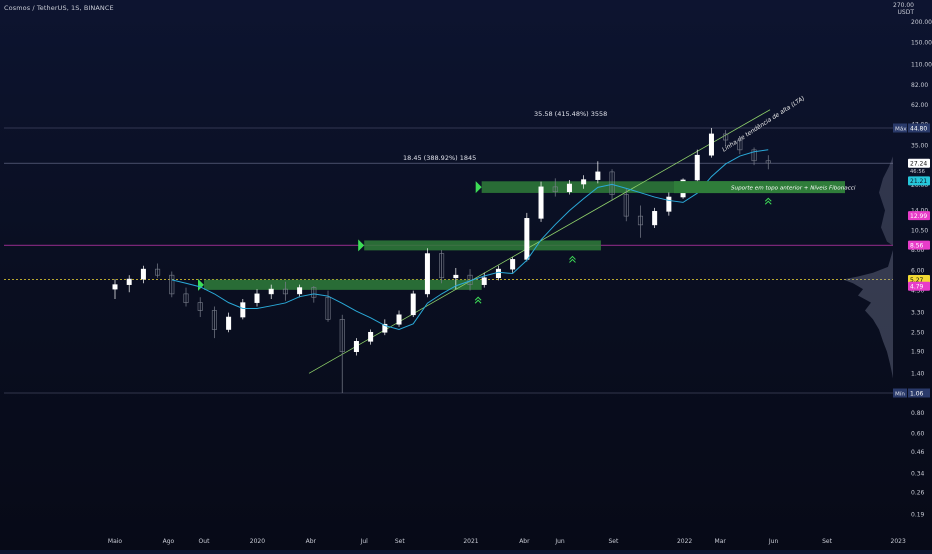 The width and height of the screenshot is (932, 554). I want to click on y-tick-label: 0.26, so click(918, 492).